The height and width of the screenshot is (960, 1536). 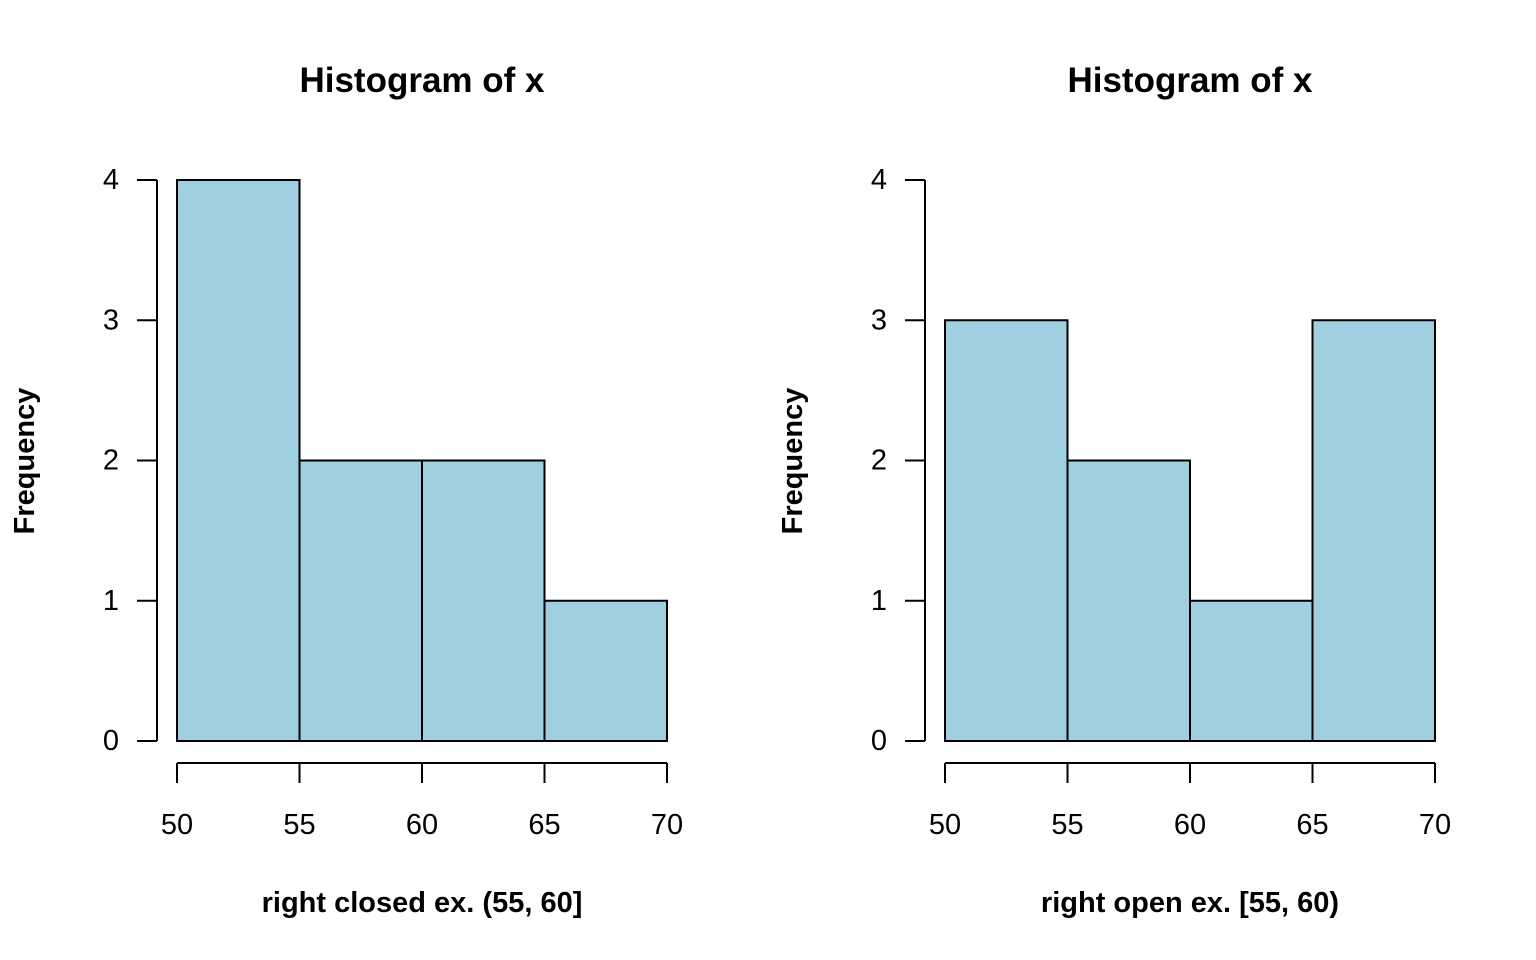 What do you see at coordinates (422, 903) in the screenshot?
I see `x-axis-label: right closed ex. (55, 60]` at bounding box center [422, 903].